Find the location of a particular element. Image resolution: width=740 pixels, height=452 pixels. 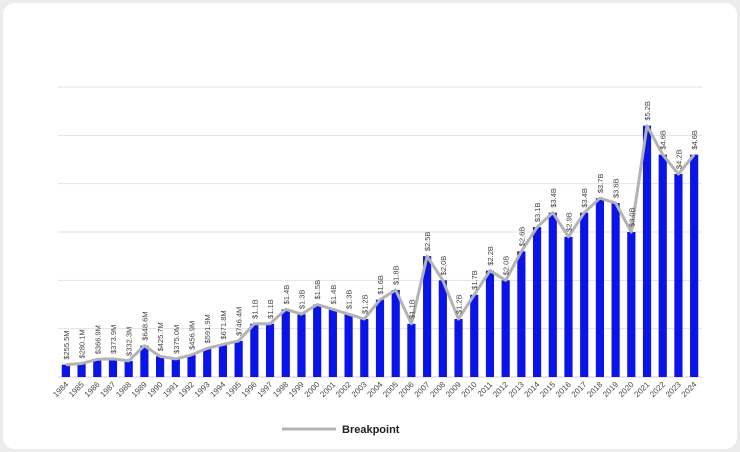

x-tick-label: 1985 is located at coordinates (76, 389).